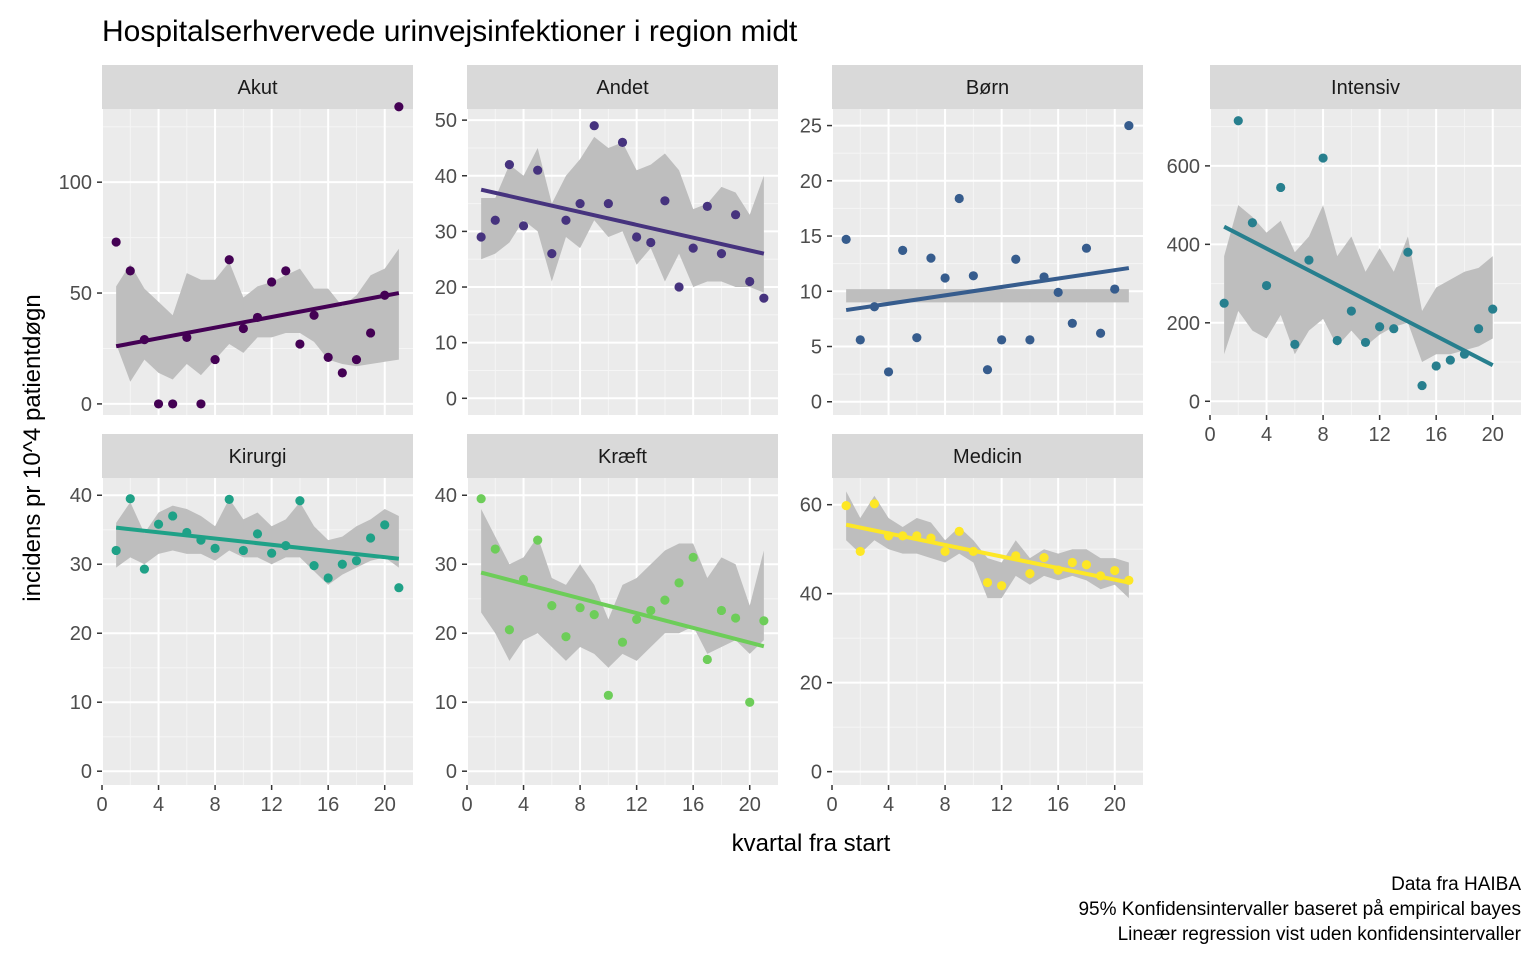 The width and height of the screenshot is (1536, 965). I want to click on x-tick-label: 12, so click(1002, 805).